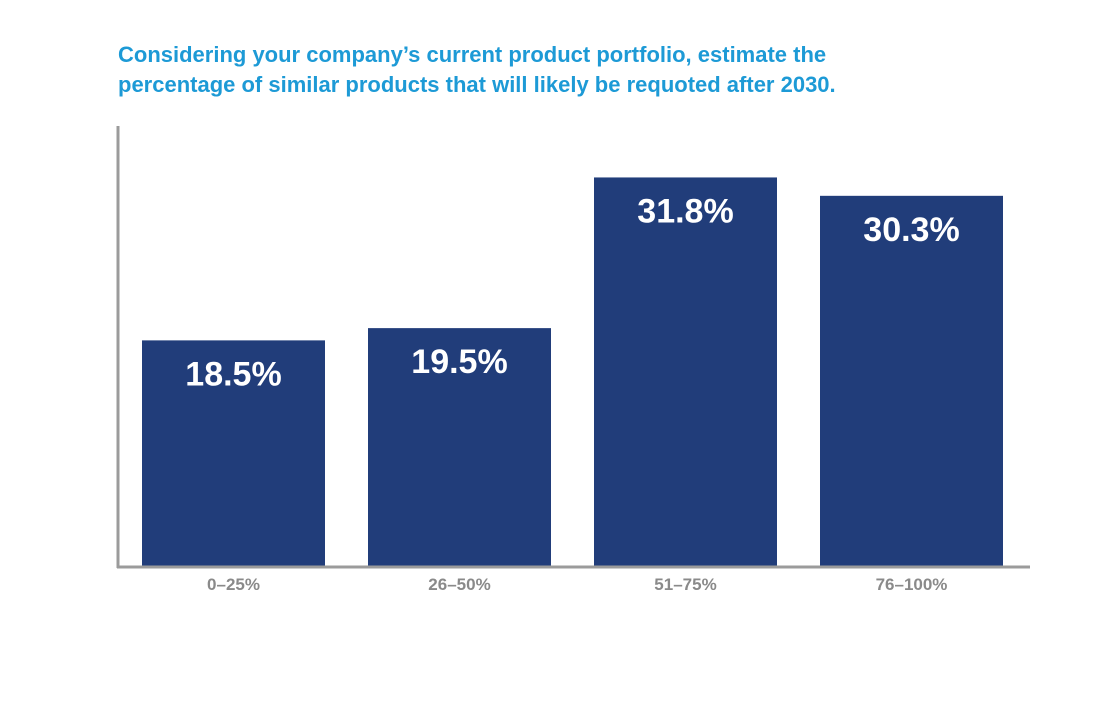 Image resolution: width=1100 pixels, height=704 pixels. Describe the element at coordinates (685, 211) in the screenshot. I see `bar-value-label-3: 31.8%` at that location.